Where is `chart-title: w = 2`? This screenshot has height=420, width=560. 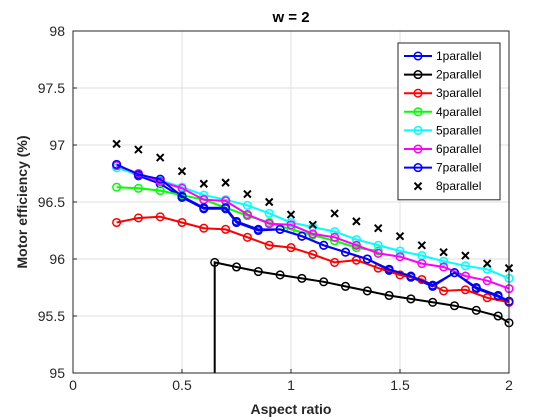 chart-title: w = 2 is located at coordinates (290, 17).